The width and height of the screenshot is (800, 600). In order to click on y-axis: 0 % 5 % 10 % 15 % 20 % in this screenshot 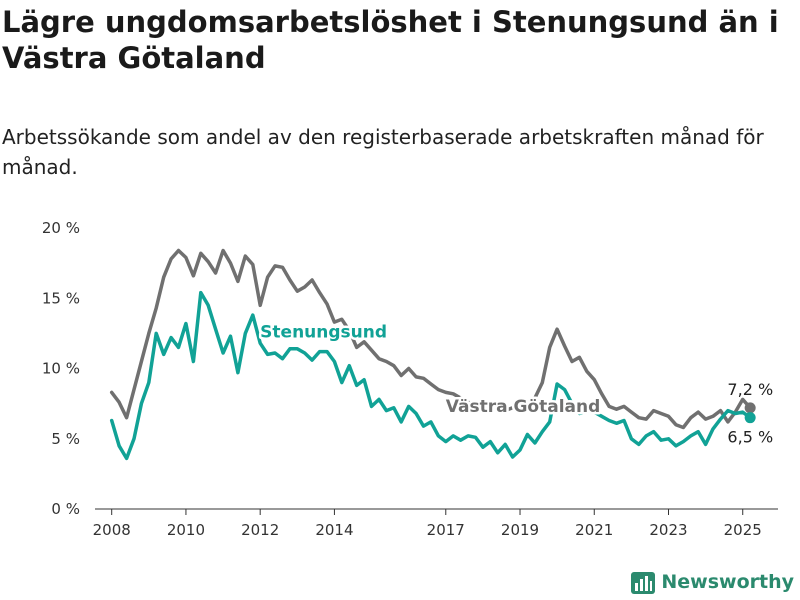, I will do `click(61, 368)`.